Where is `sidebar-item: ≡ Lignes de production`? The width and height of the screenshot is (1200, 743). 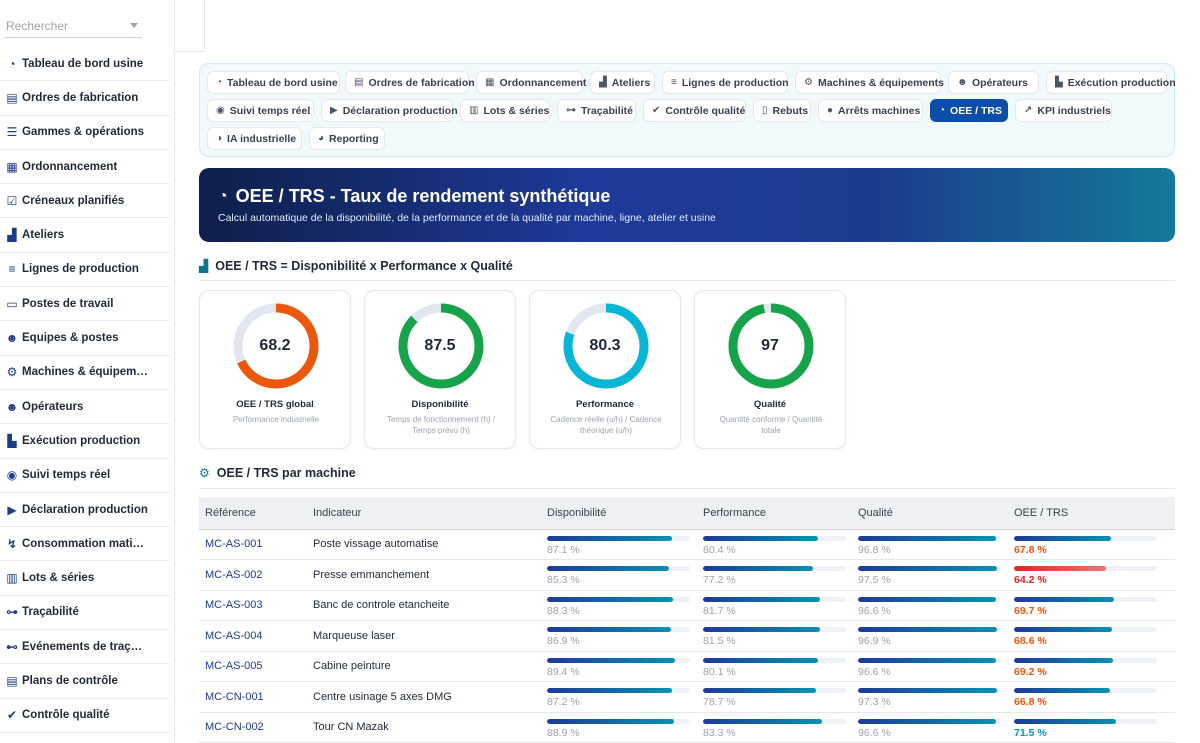
sidebar-item: ≡ Lignes de production is located at coordinates (85, 270).